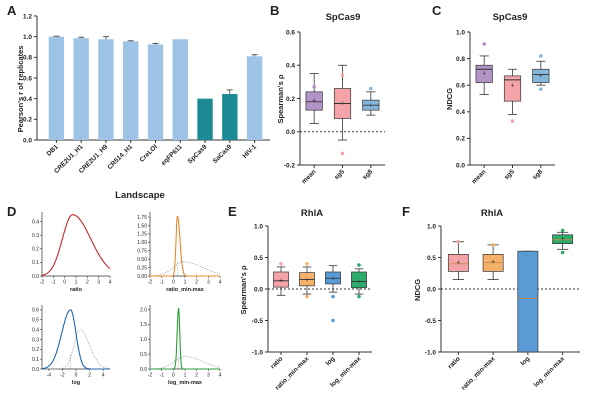 The height and width of the screenshot is (400, 600). Describe the element at coordinates (460, 139) in the screenshot. I see `panel-c-y-tick-label: 0.2` at that location.